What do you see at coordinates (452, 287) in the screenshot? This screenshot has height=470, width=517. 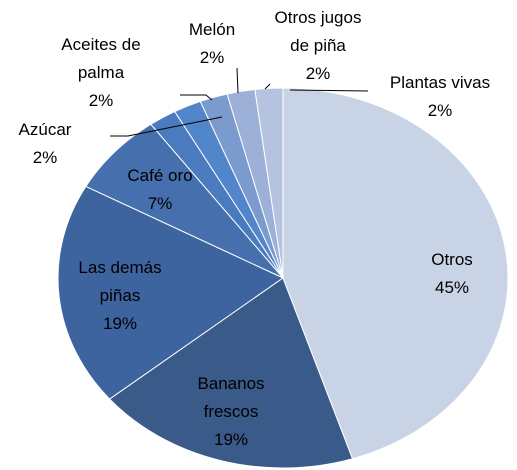 I see `value-label: 45%` at bounding box center [452, 287].